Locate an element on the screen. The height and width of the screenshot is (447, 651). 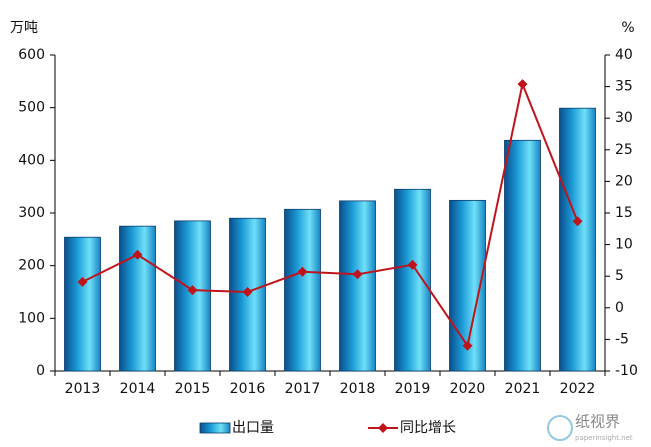
y2-tick-label: 40 is located at coordinates (624, 55).